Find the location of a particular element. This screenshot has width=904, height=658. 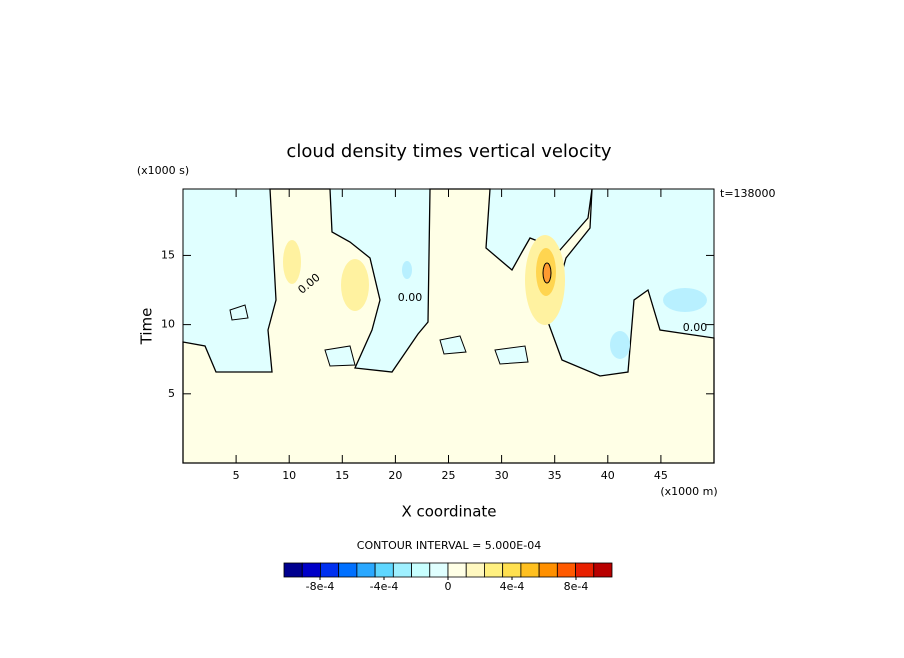

x-tick-label: 10 is located at coordinates (289, 475).